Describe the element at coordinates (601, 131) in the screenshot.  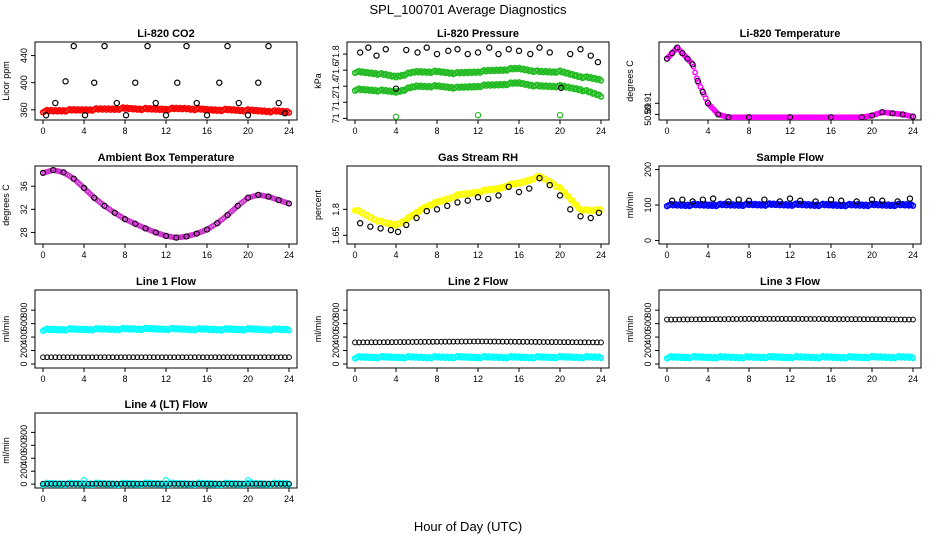
I see `x-tick-label: 24` at that location.